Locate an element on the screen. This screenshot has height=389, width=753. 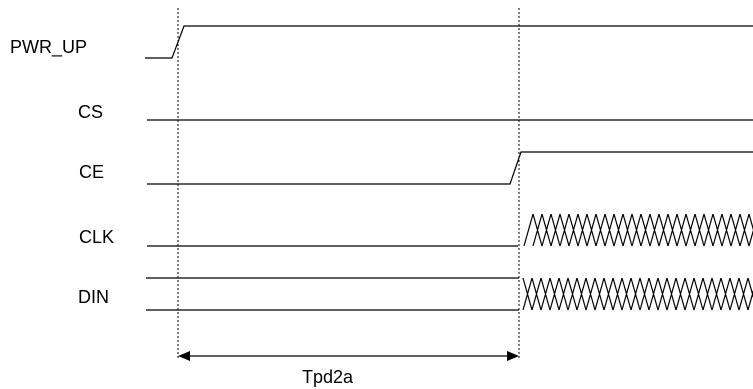
waveform-din is located at coordinates (449, 294).